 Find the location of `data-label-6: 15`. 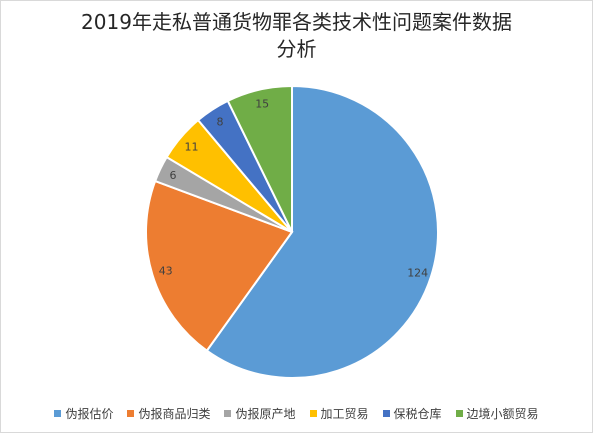

data-label-6: 15 is located at coordinates (262, 103).